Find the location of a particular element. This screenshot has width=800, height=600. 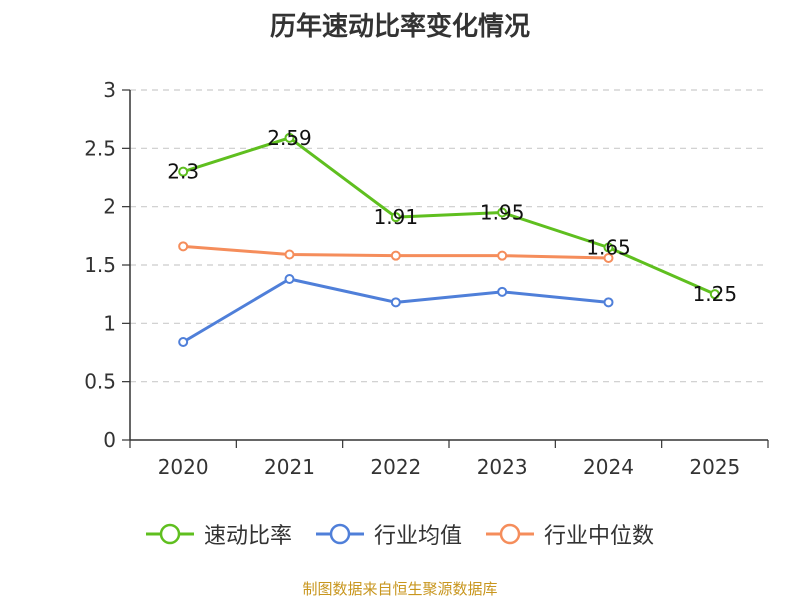

y-tick-label: 1.5 is located at coordinates (100, 265).